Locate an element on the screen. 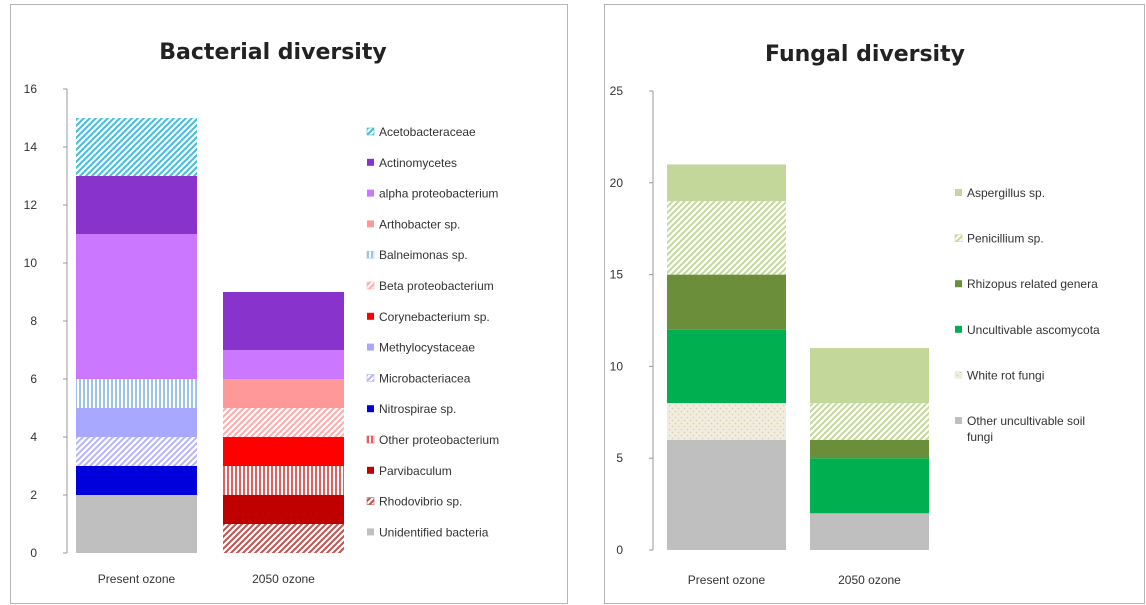  legend-swatch-nitrospirae-sp is located at coordinates (370, 409).